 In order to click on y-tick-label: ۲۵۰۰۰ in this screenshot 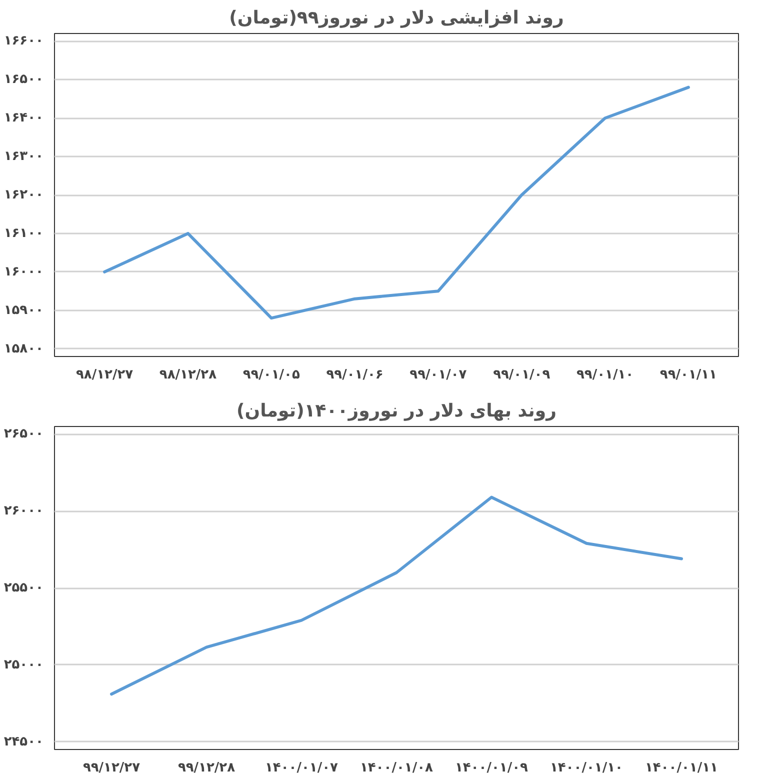, I will do `click(24, 664)`.